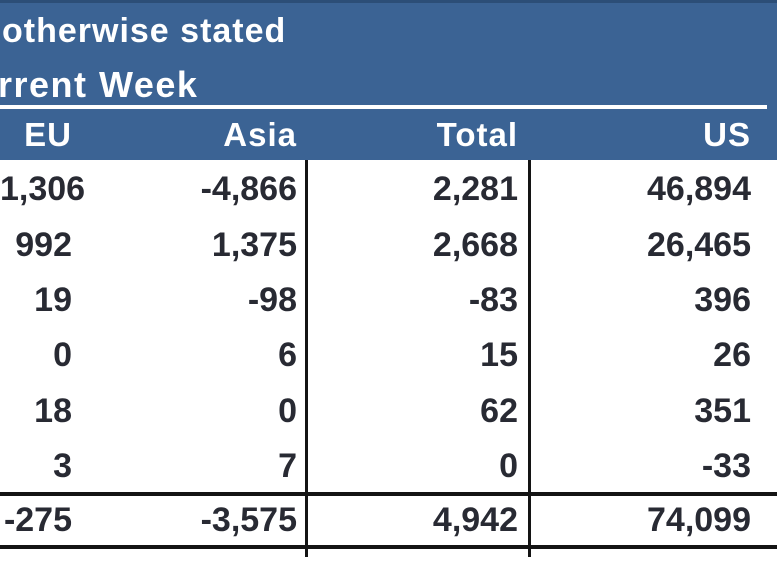  Describe the element at coordinates (383, 107) in the screenshot. I see `section-underline` at that location.